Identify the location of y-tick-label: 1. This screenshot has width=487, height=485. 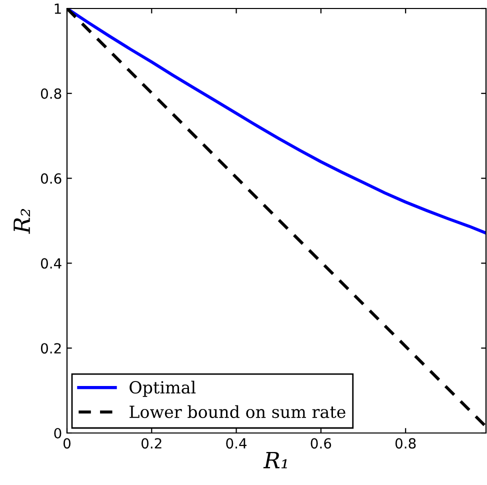
(57, 9).